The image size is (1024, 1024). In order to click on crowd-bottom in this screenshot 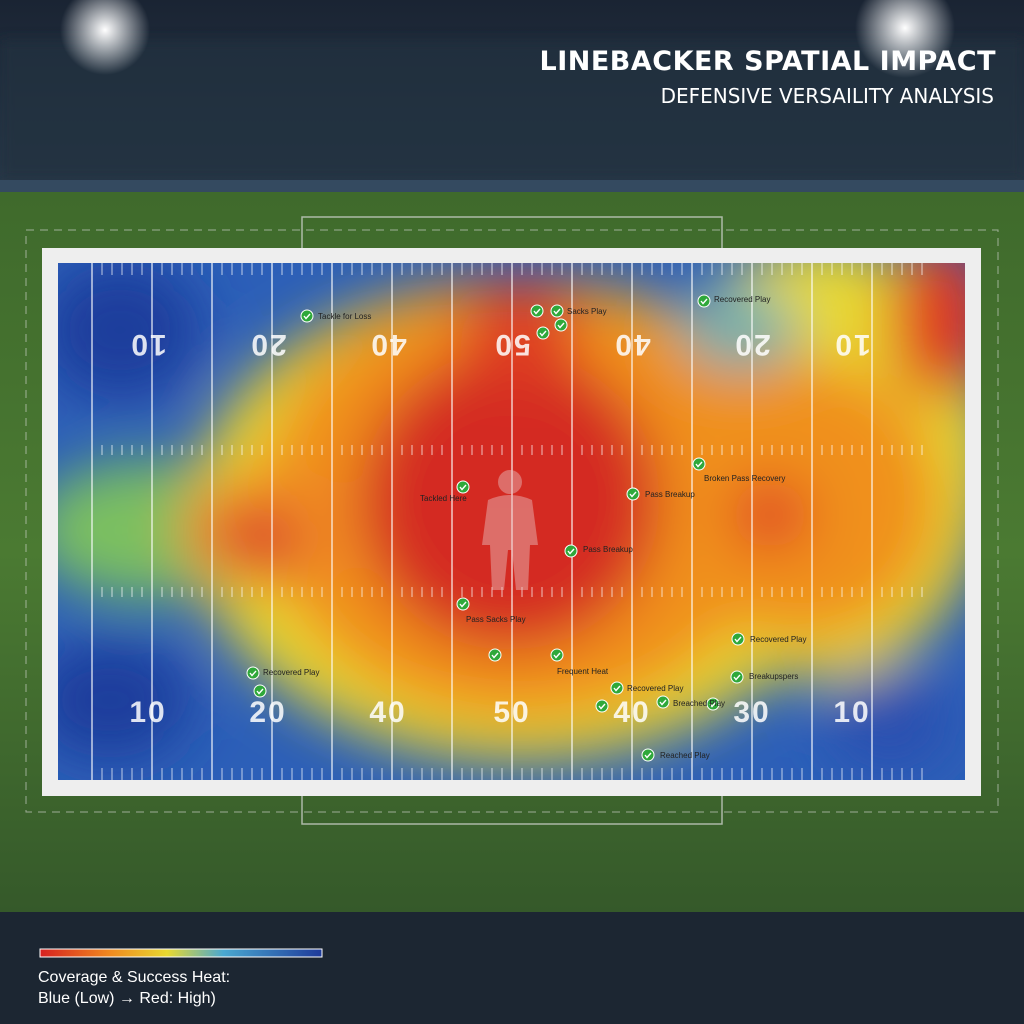, I will do `click(512, 968)`.